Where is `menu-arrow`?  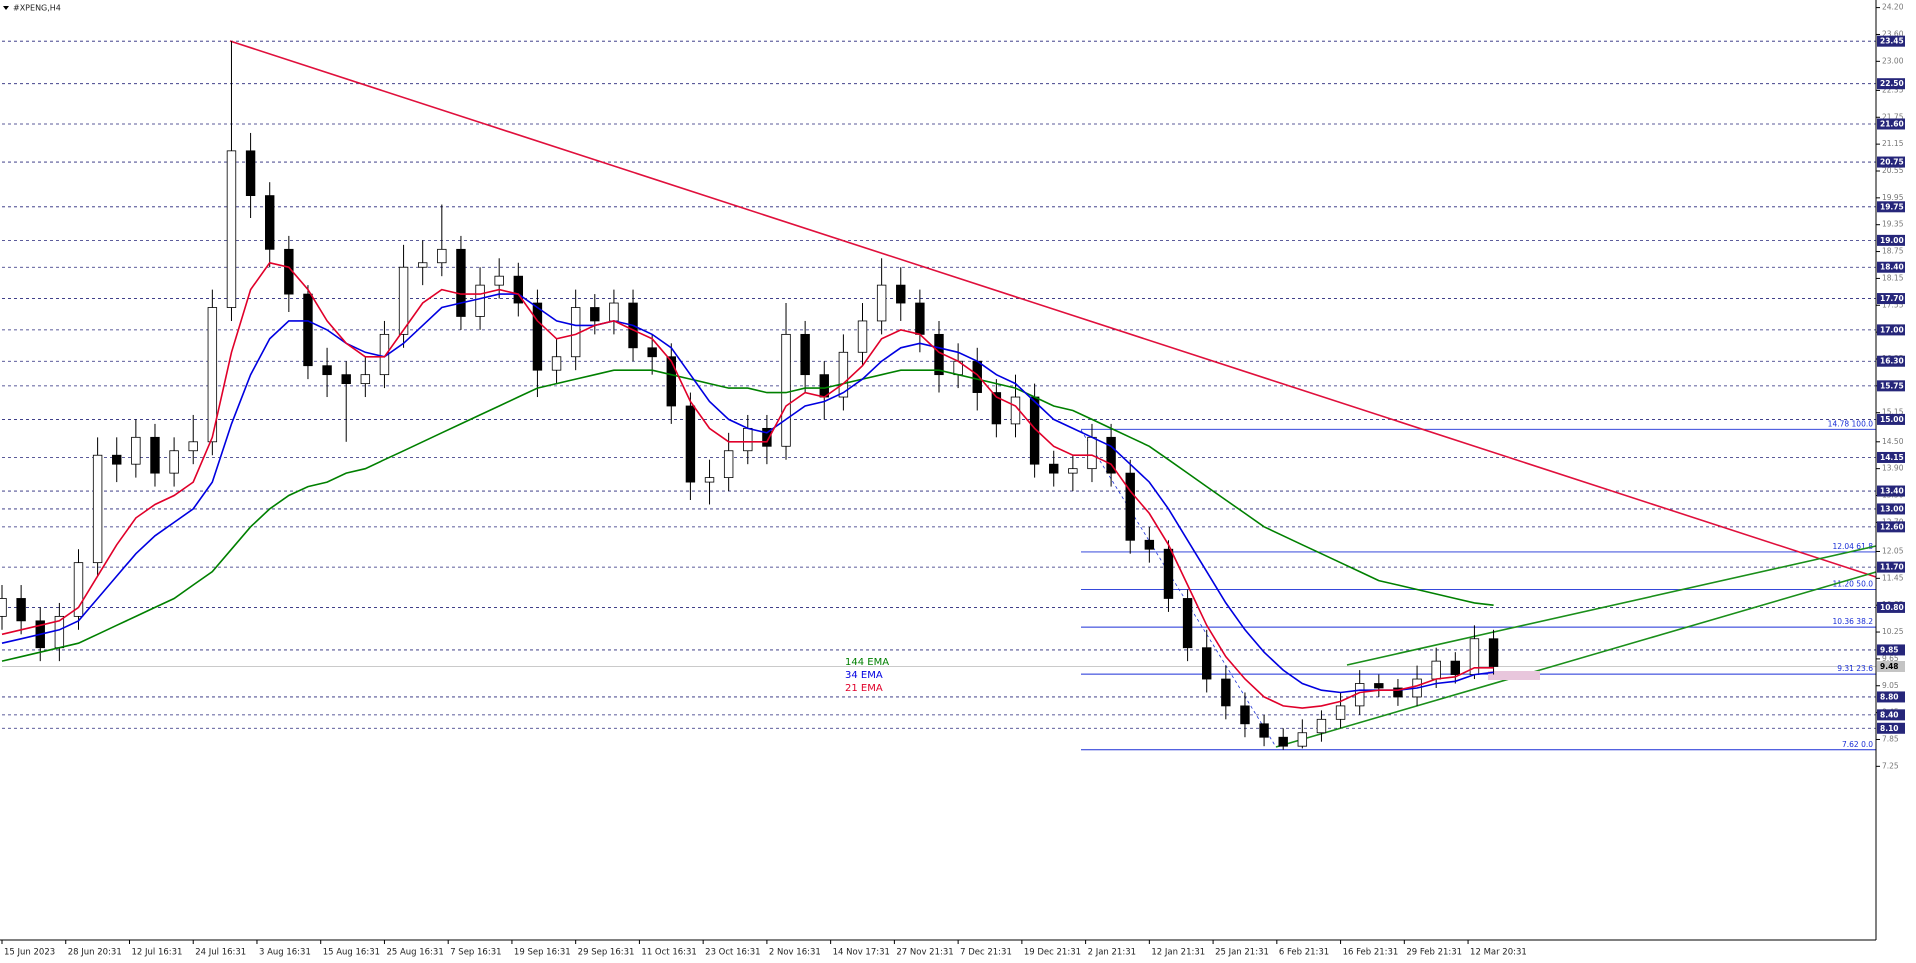 menu-arrow is located at coordinates (6, 8).